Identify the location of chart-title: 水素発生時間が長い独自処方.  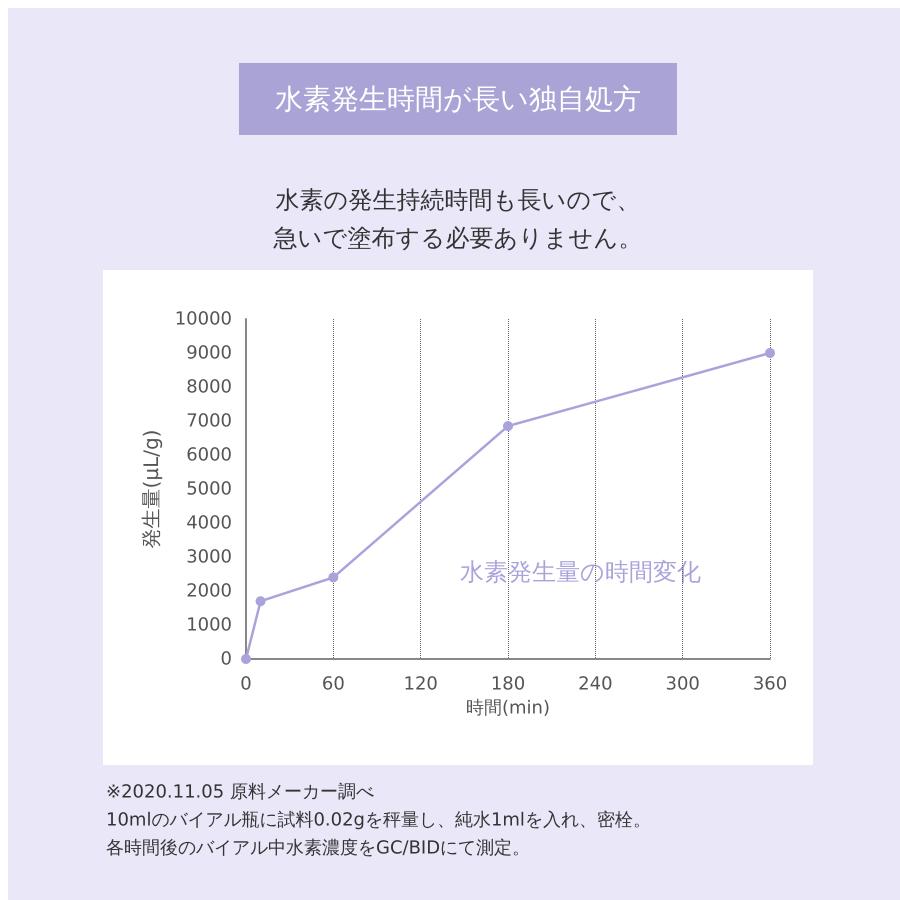
(458, 99).